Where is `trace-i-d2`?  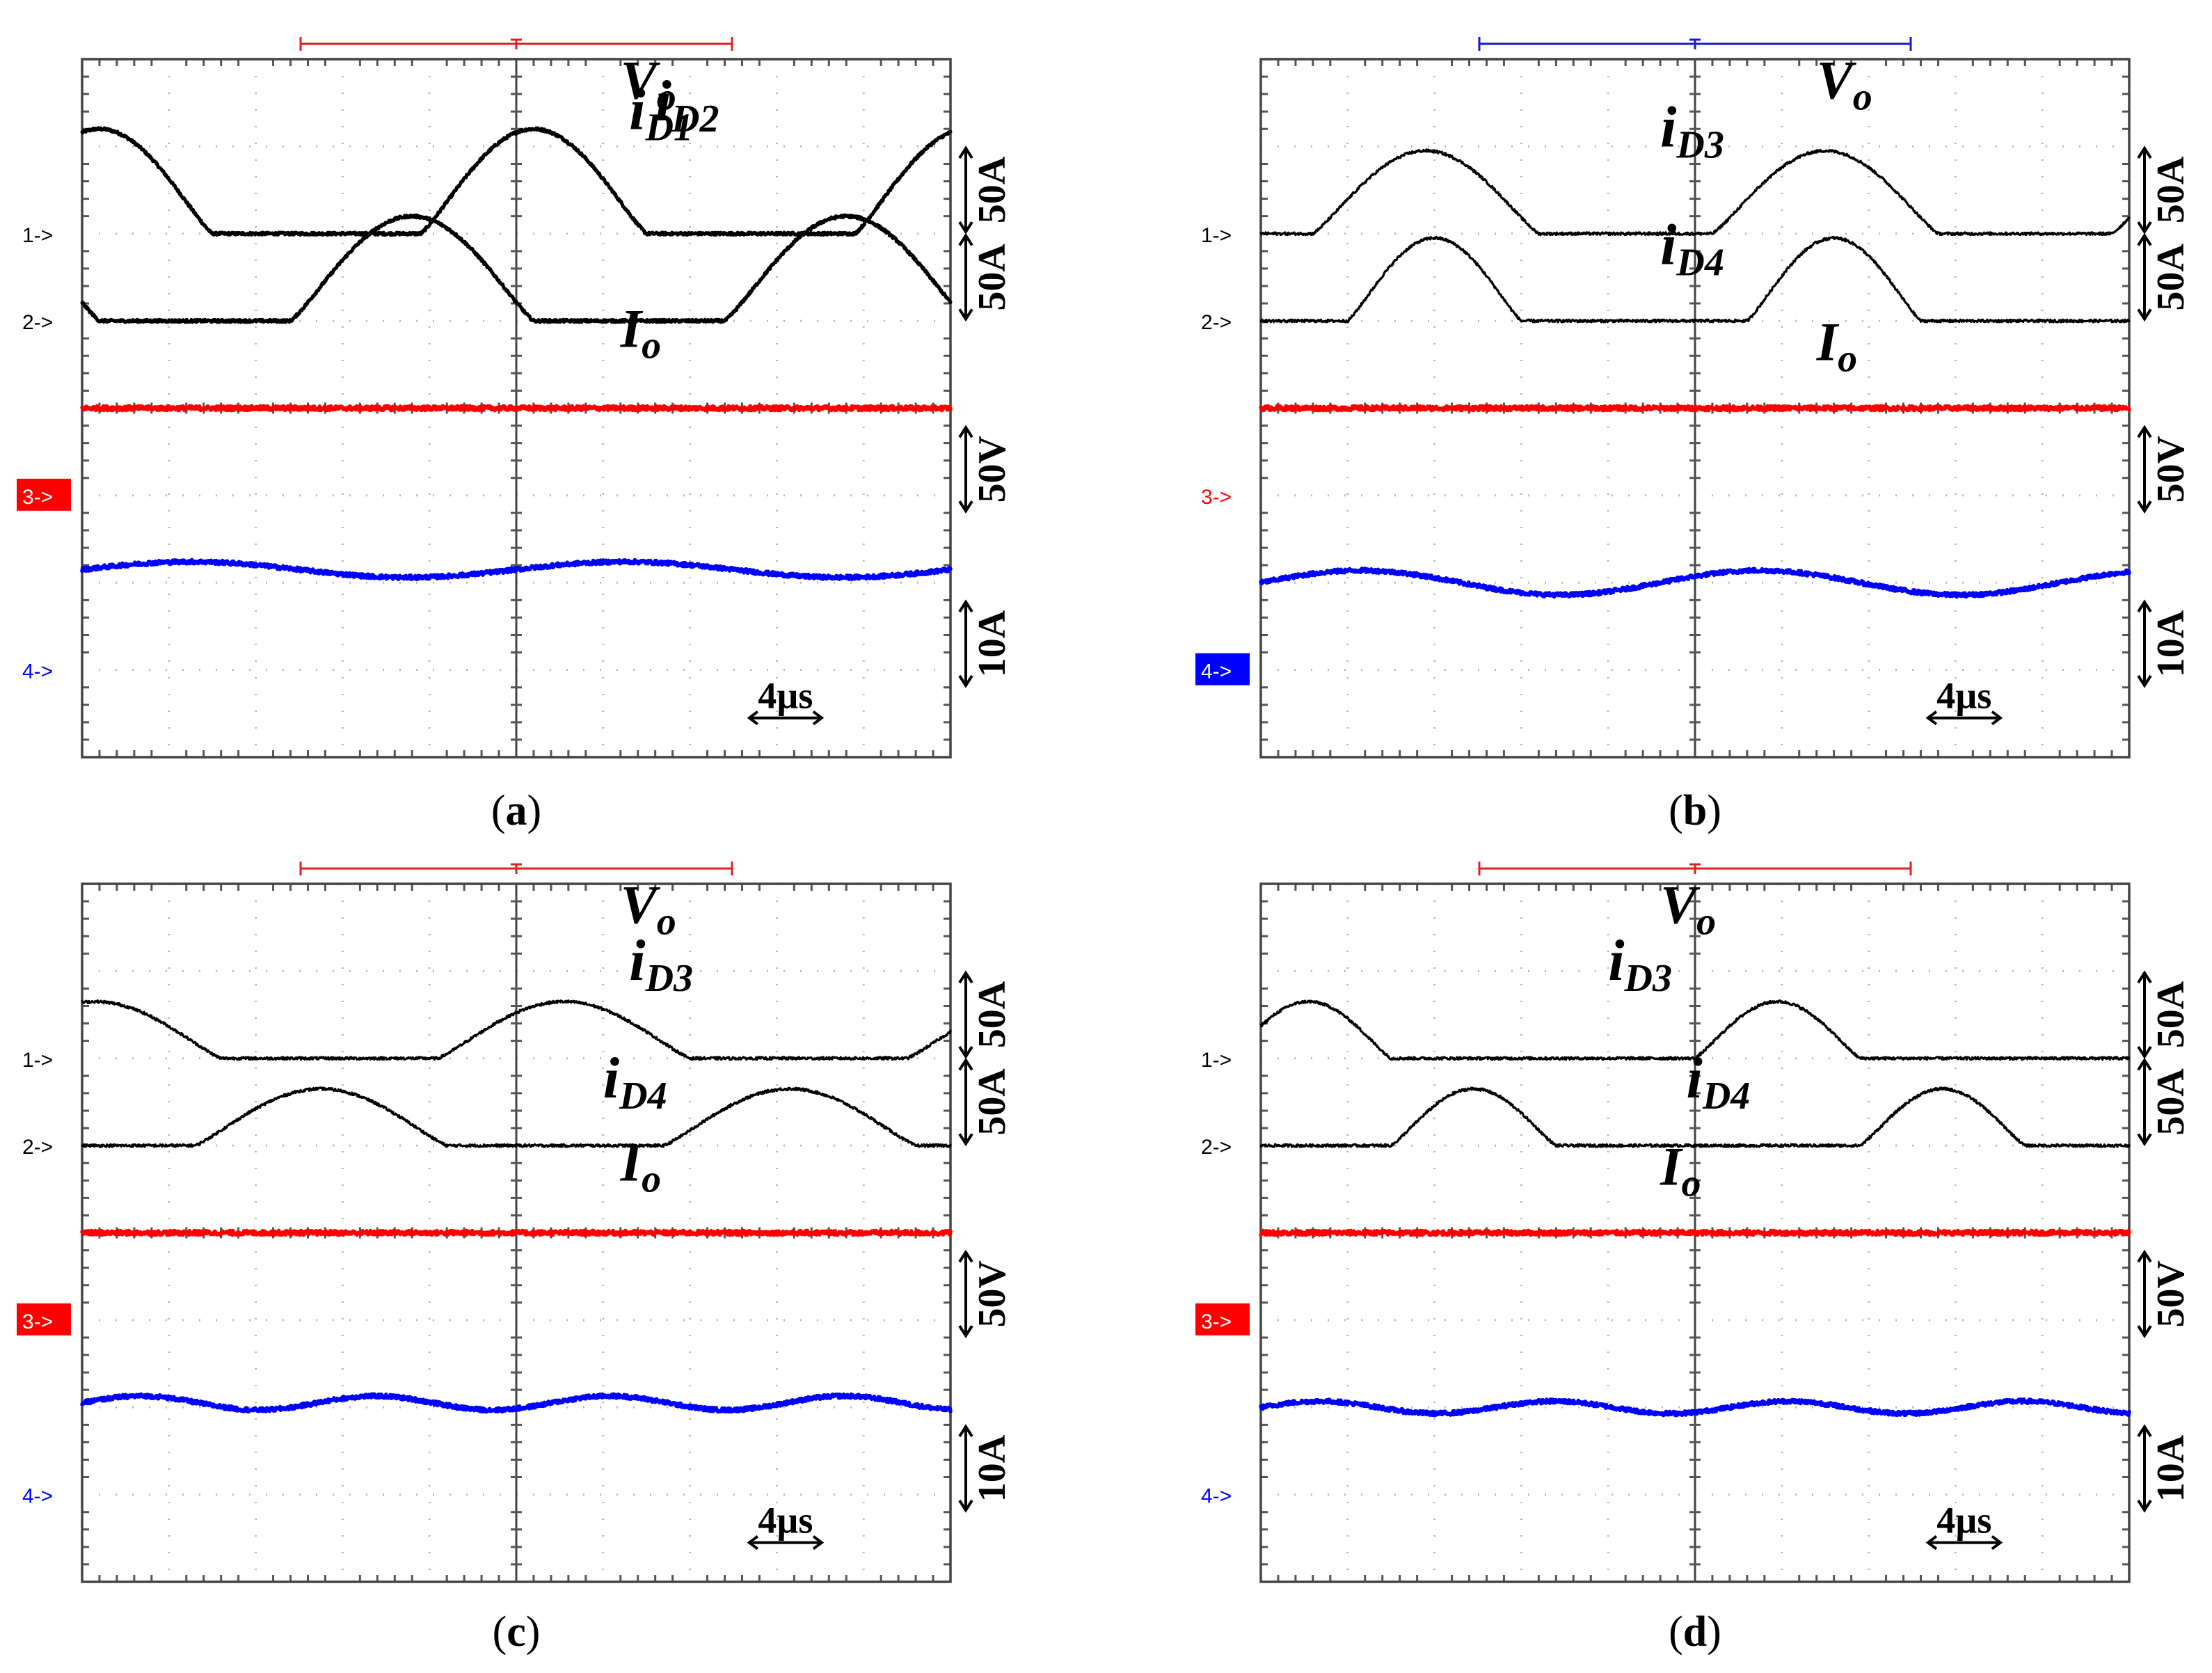
trace-i-d2 is located at coordinates (516, 268).